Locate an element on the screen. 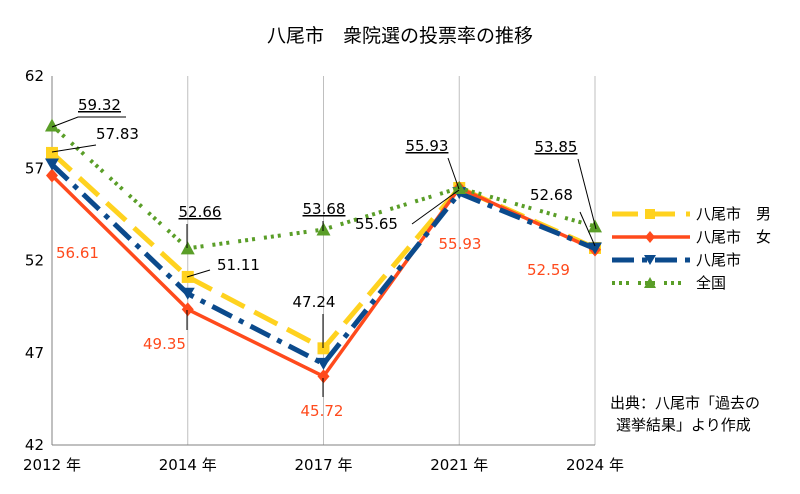  x-tick-label: 2017 年 is located at coordinates (324, 465).